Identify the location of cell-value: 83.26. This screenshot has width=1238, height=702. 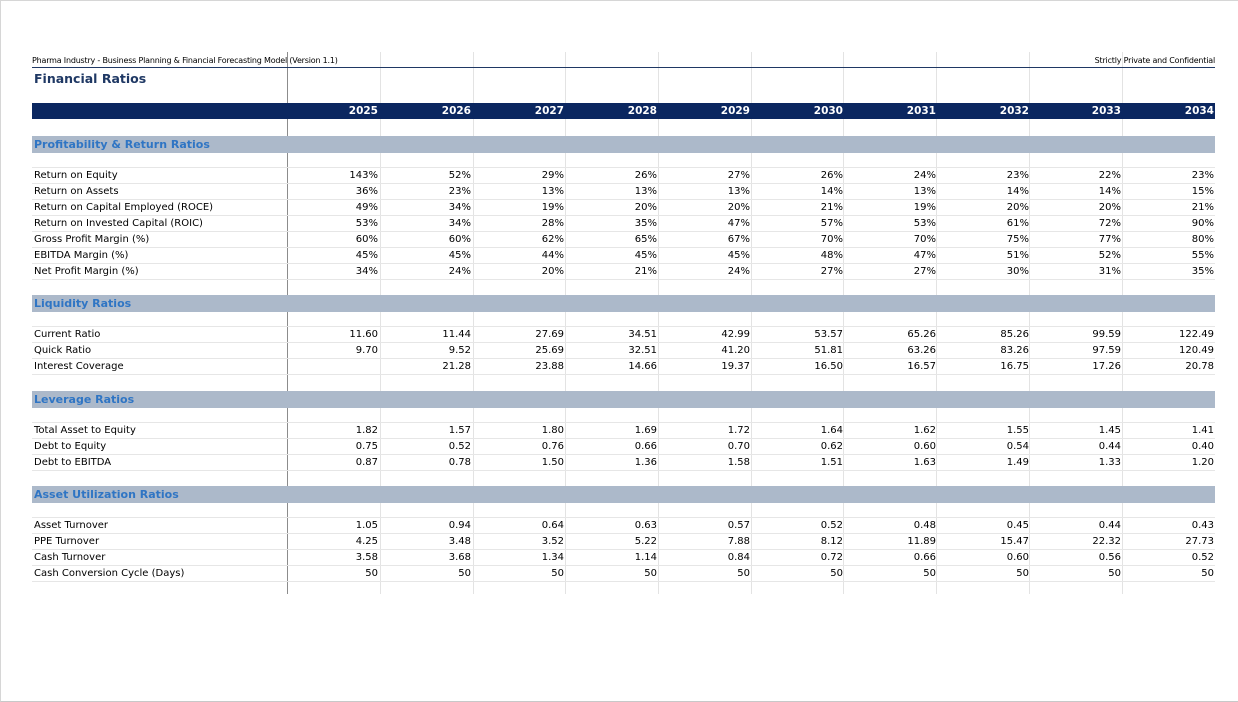
(1014, 350).